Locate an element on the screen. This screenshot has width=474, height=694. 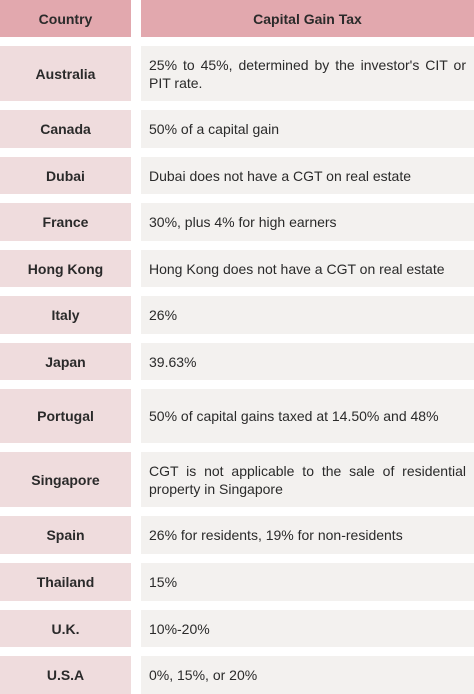
table-row: France 30%, plus 4% for high earners is located at coordinates (237, 222).